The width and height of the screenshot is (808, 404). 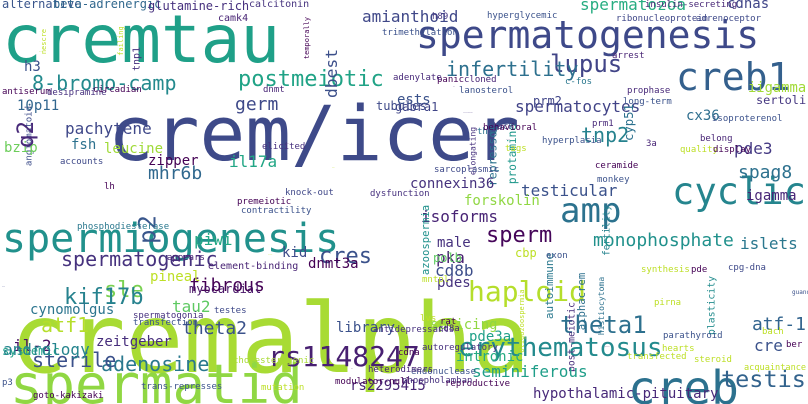 I want to click on cloud-word: adenylate, so click(x=417, y=78).